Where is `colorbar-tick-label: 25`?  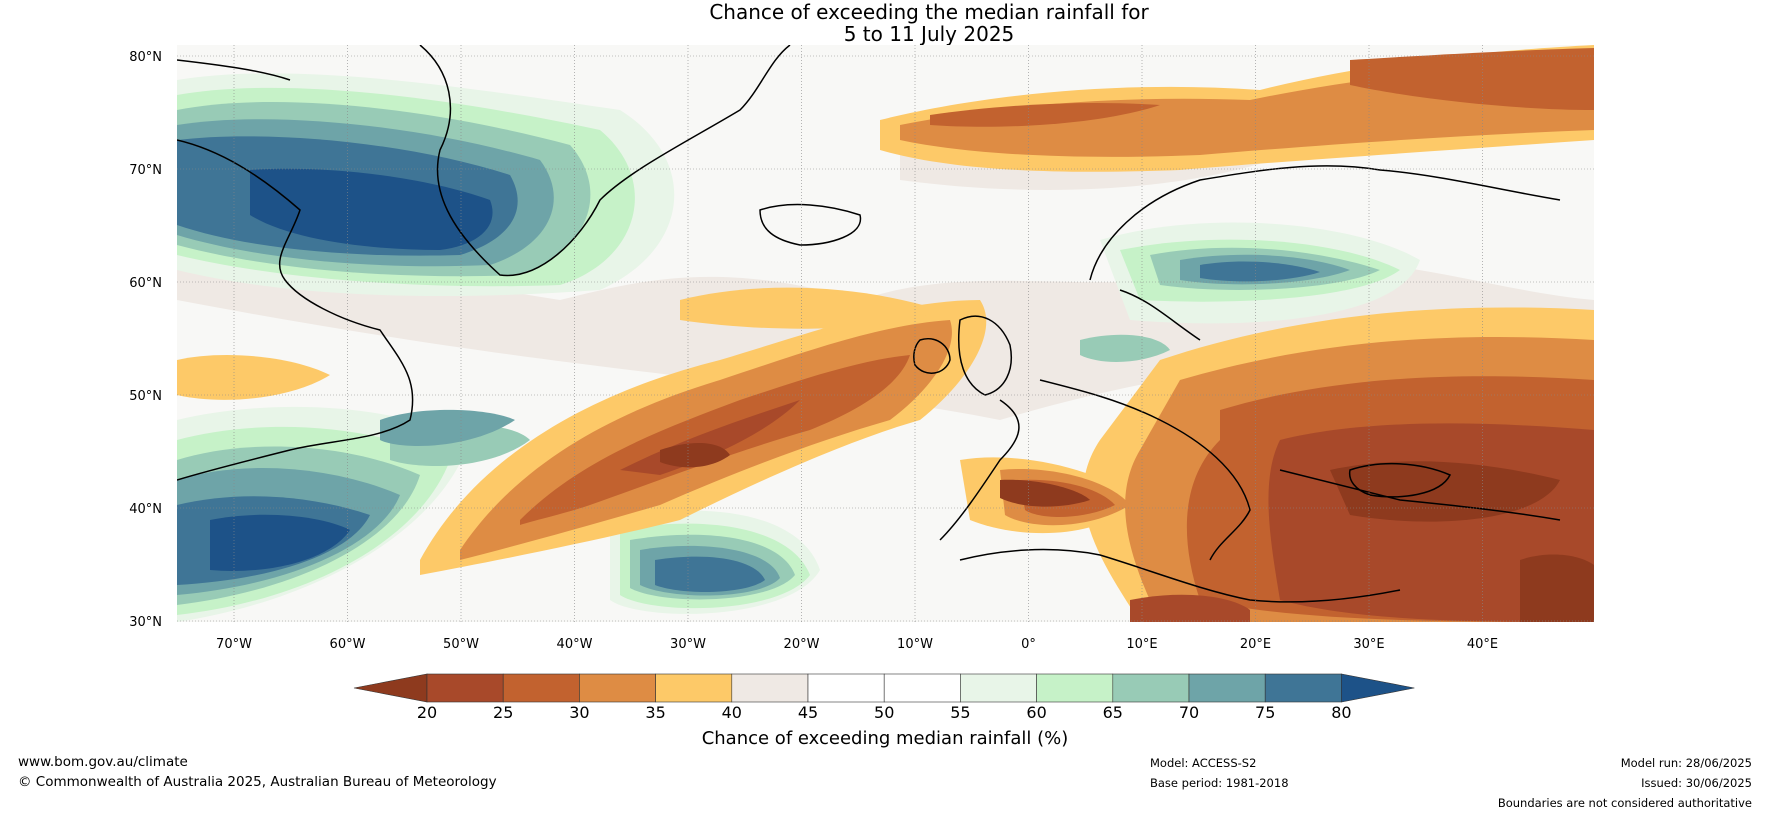 colorbar-tick-label: 25 is located at coordinates (503, 712).